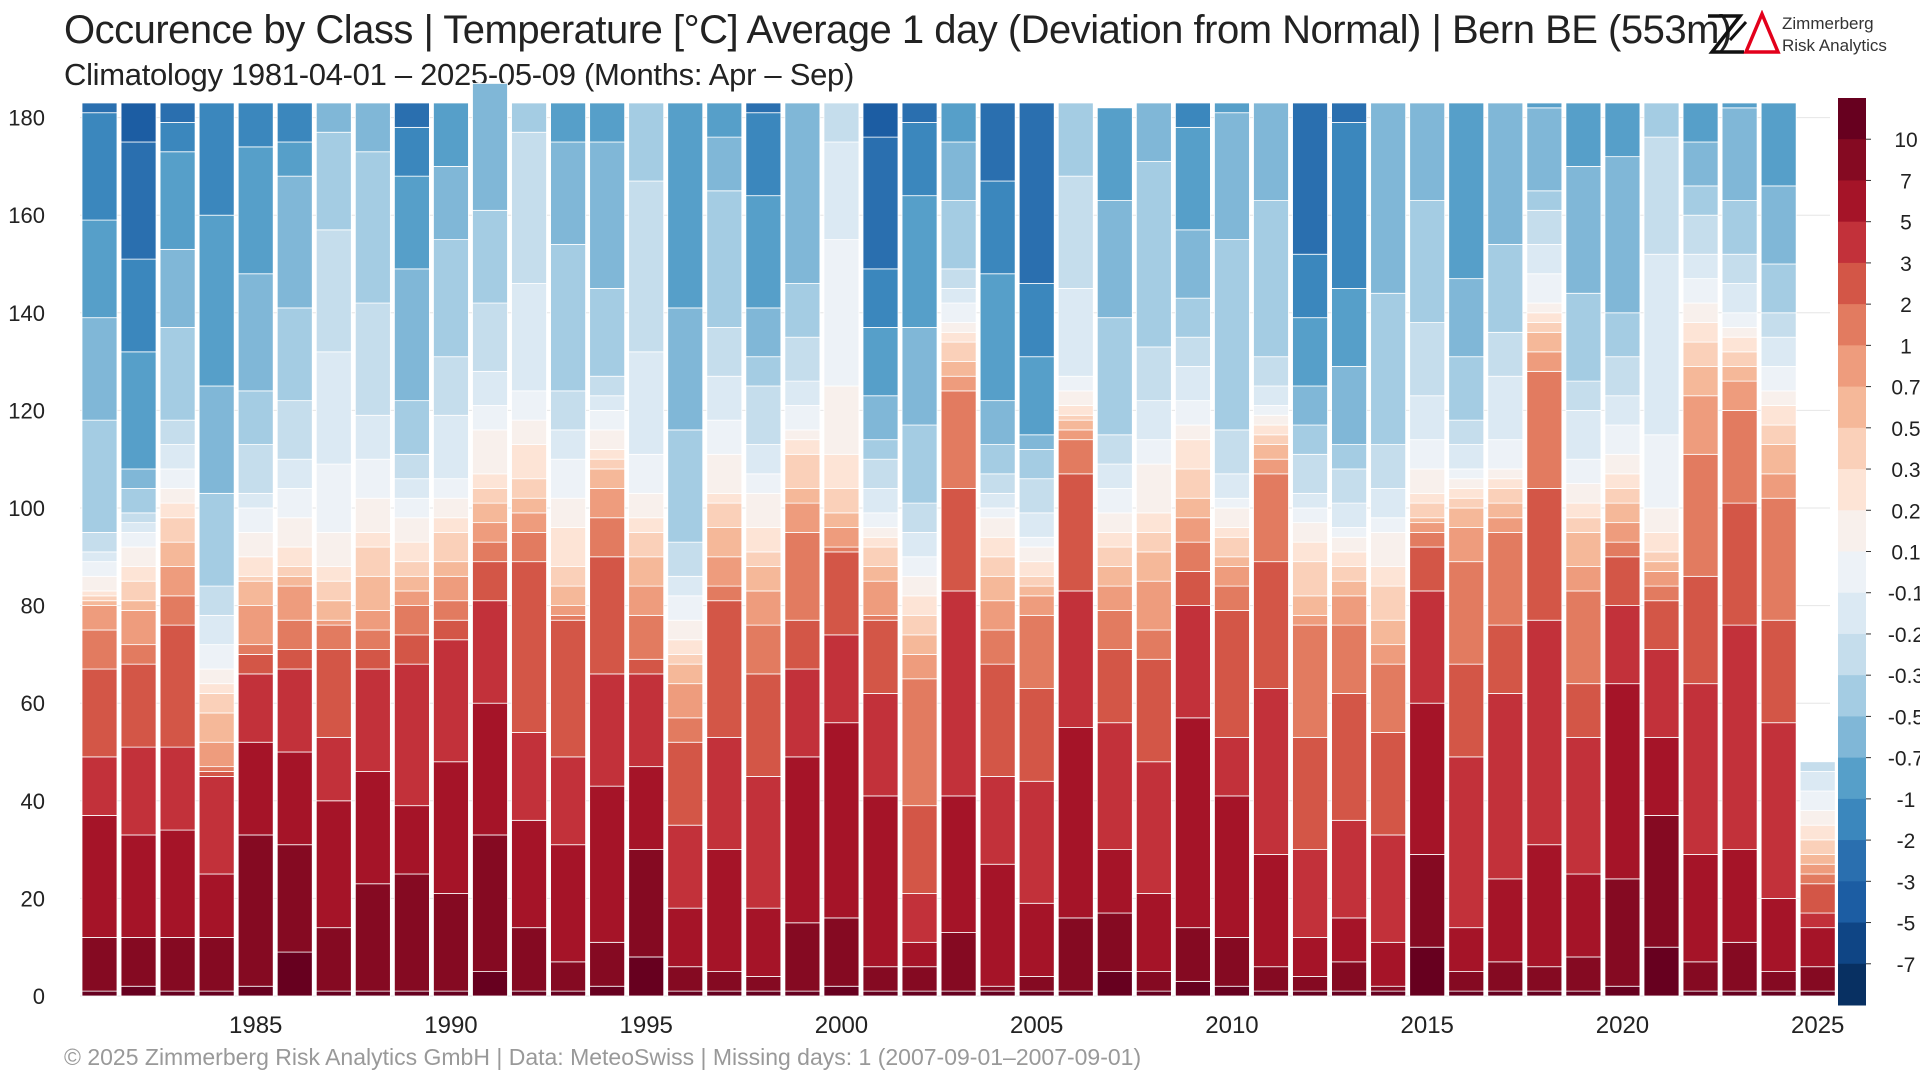 The height and width of the screenshot is (1080, 1920). Describe the element at coordinates (294, 549) in the screenshot. I see `bar-1986` at that location.